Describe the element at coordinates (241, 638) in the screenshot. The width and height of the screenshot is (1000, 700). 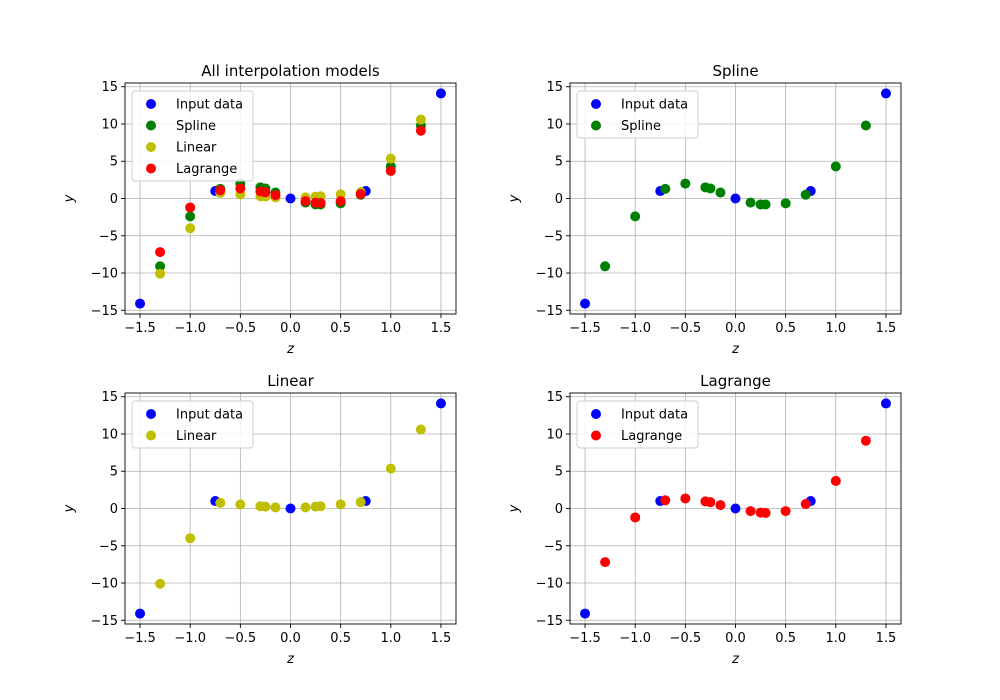
I see `x-tick-label: −0.5` at that location.